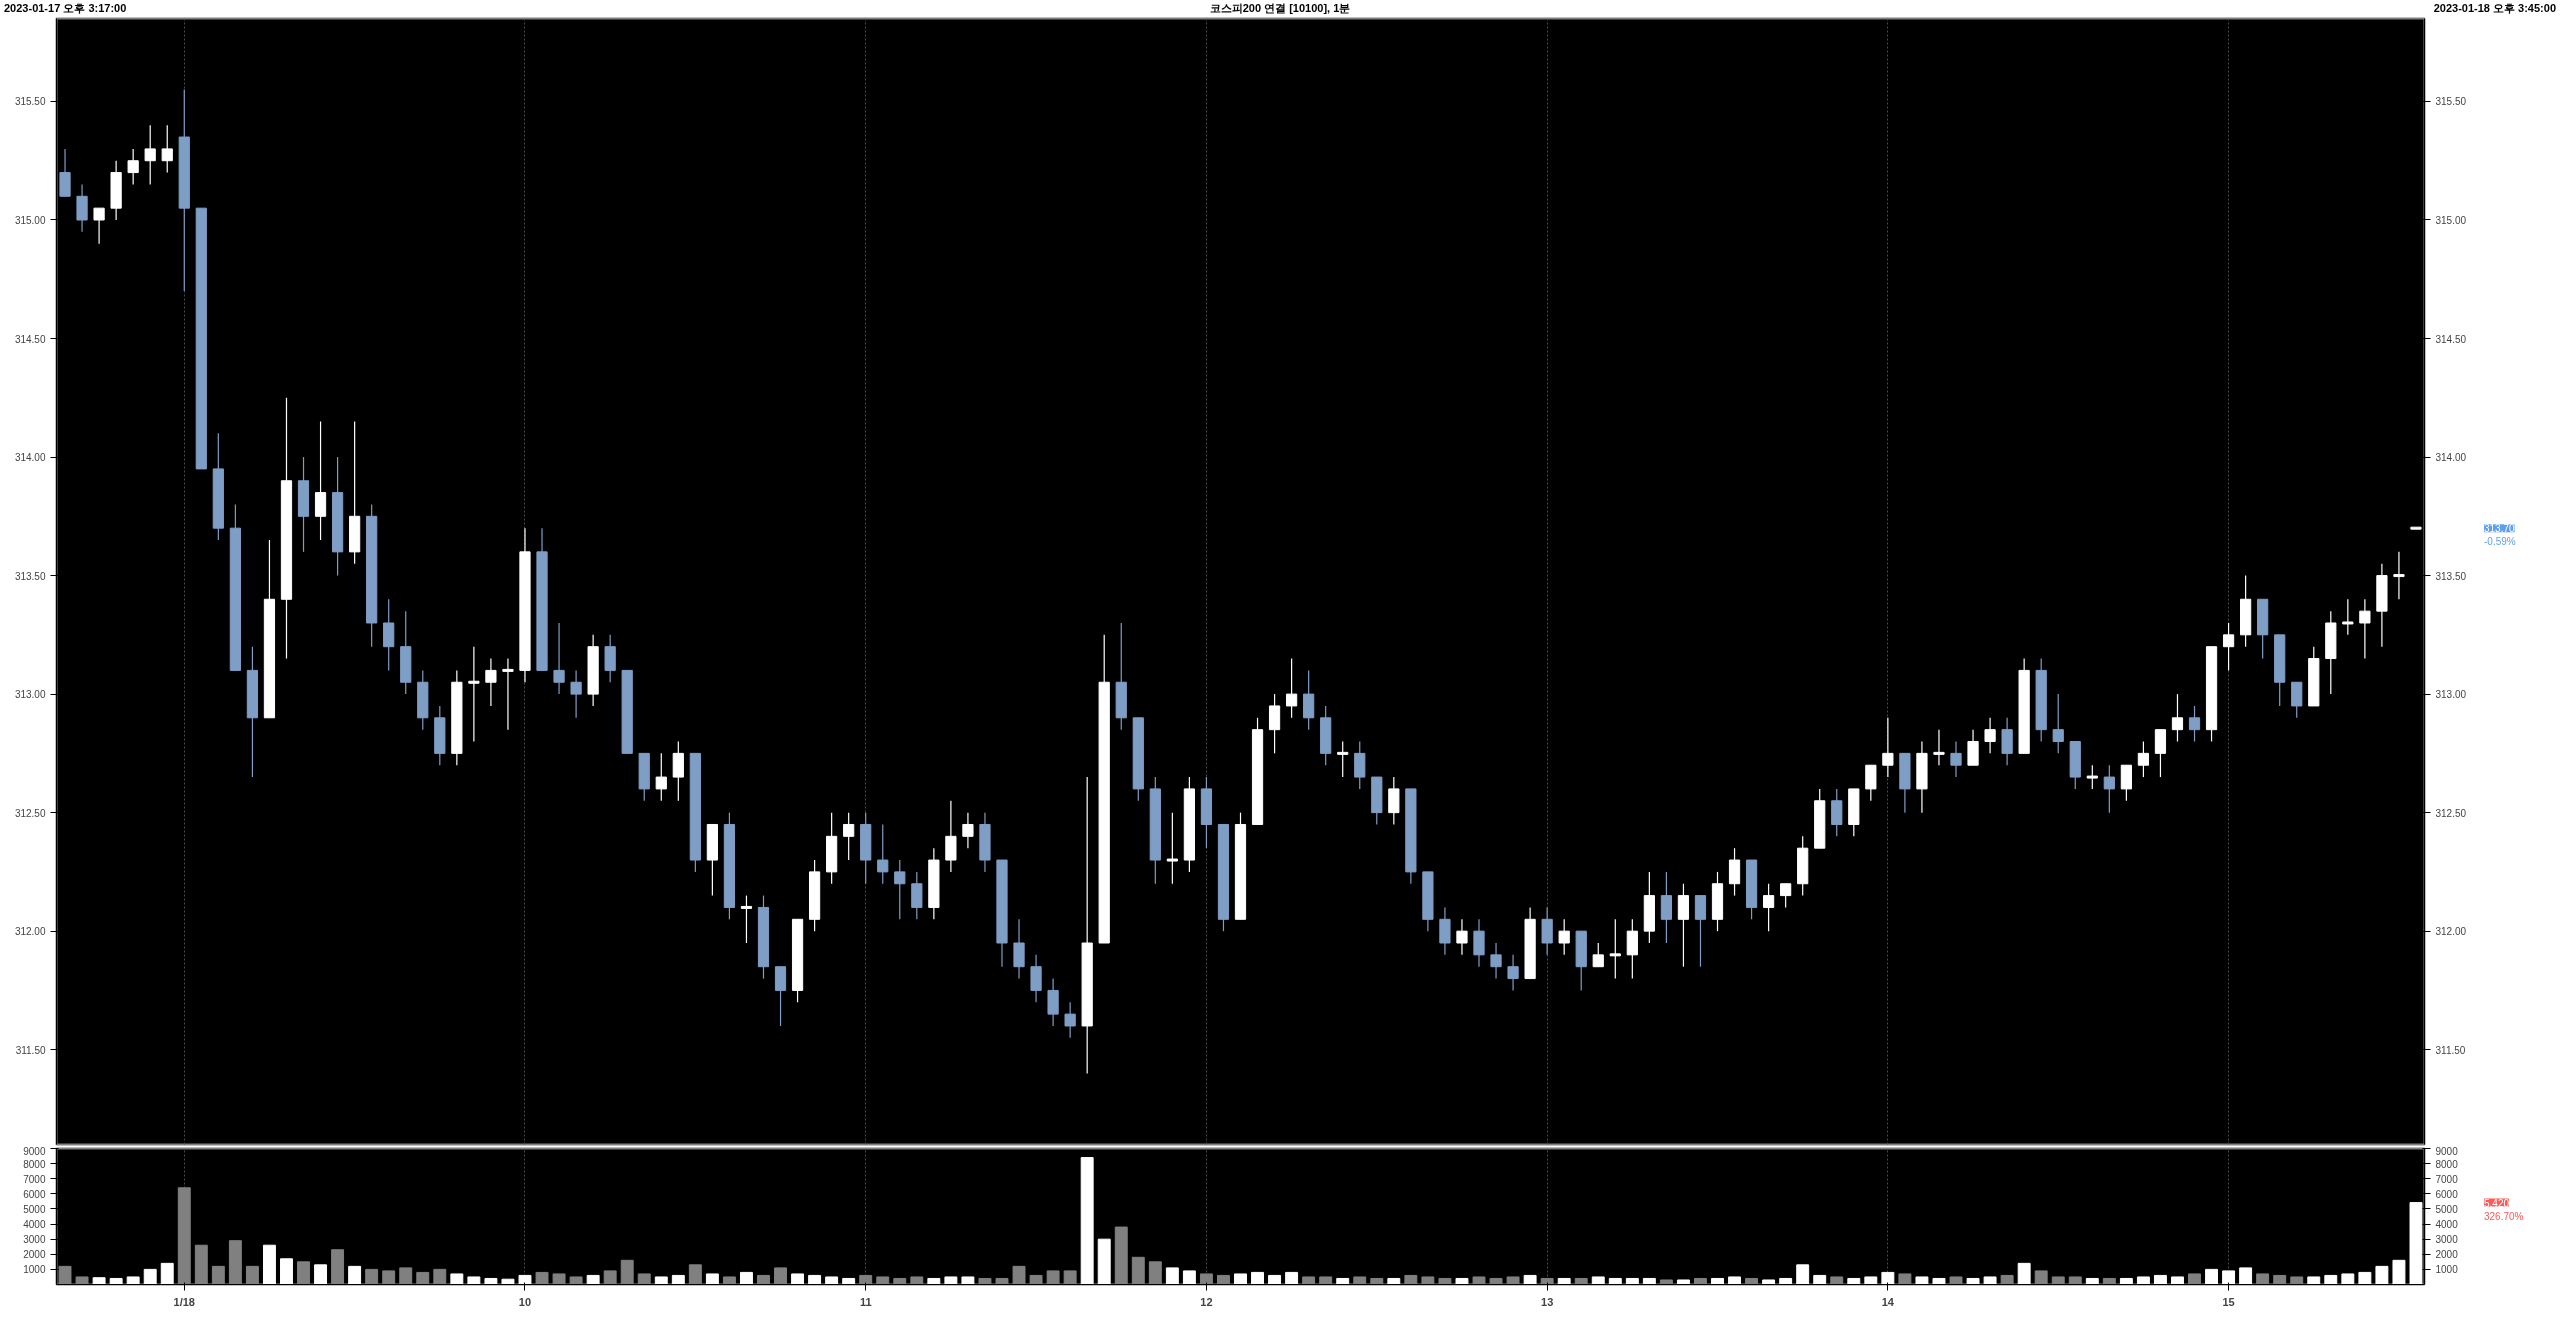 The height and width of the screenshot is (1334, 2560). What do you see at coordinates (2451, 458) in the screenshot?
I see `y2-tick-label: 314.00` at bounding box center [2451, 458].